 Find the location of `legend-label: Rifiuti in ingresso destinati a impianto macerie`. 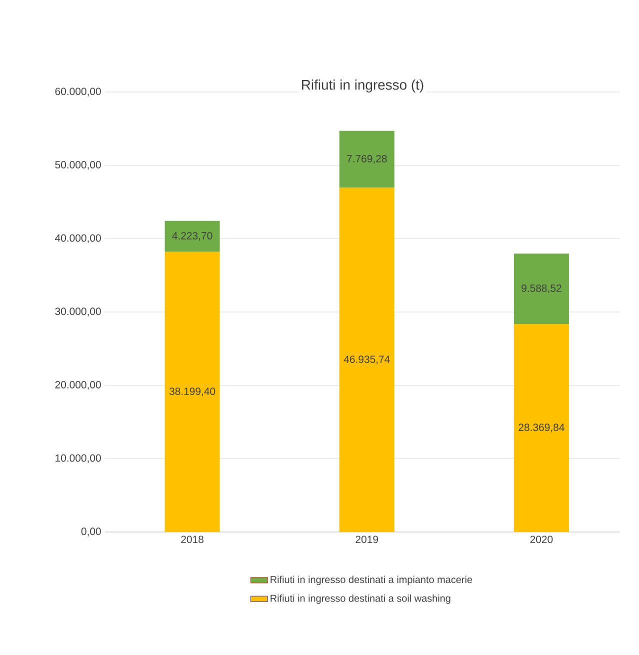

legend-label: Rifiuti in ingresso destinati a impianto macerie is located at coordinates (371, 581).